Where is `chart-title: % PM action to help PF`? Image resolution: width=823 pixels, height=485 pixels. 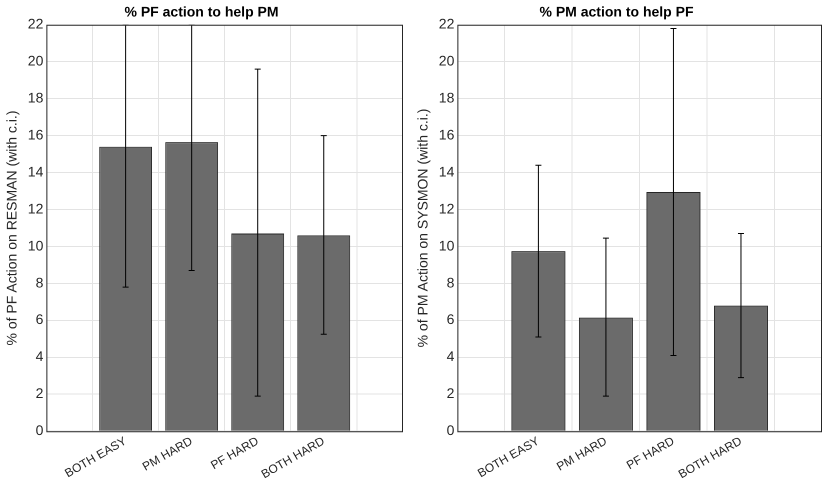 chart-title: % PM action to help PF is located at coordinates (616, 11).